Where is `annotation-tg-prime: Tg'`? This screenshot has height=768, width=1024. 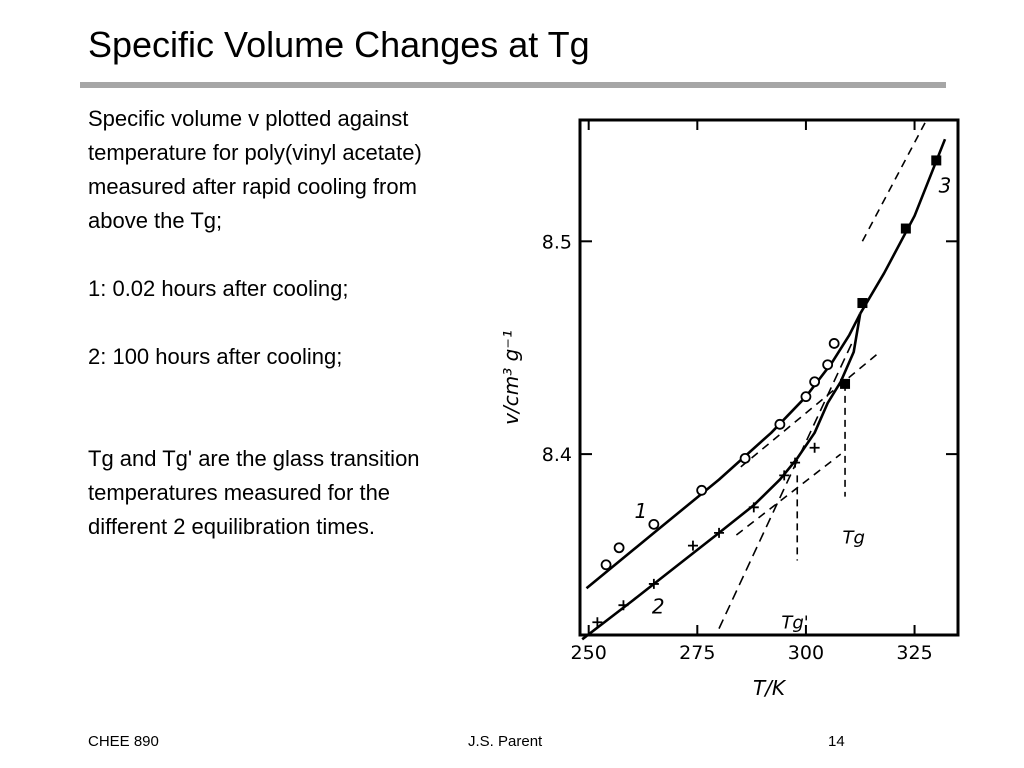 annotation-tg-prime: Tg' is located at coordinates (794, 623).